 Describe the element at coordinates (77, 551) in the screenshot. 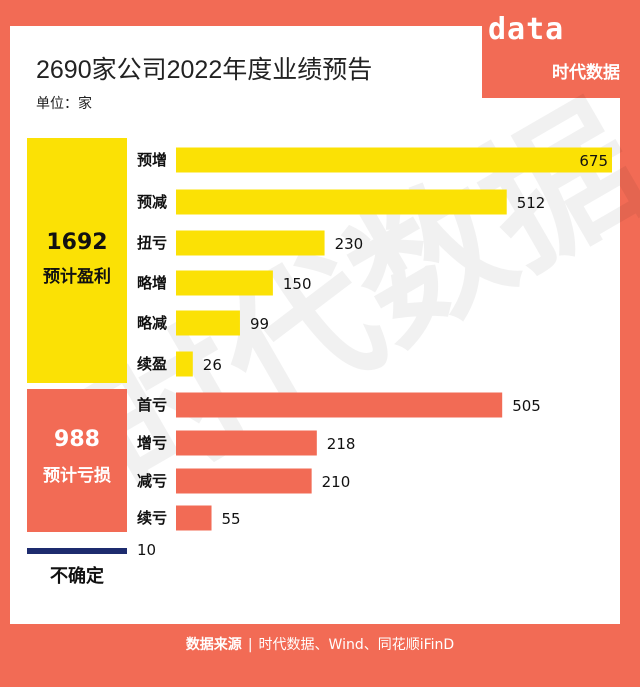

I see `unsure-group-band` at that location.